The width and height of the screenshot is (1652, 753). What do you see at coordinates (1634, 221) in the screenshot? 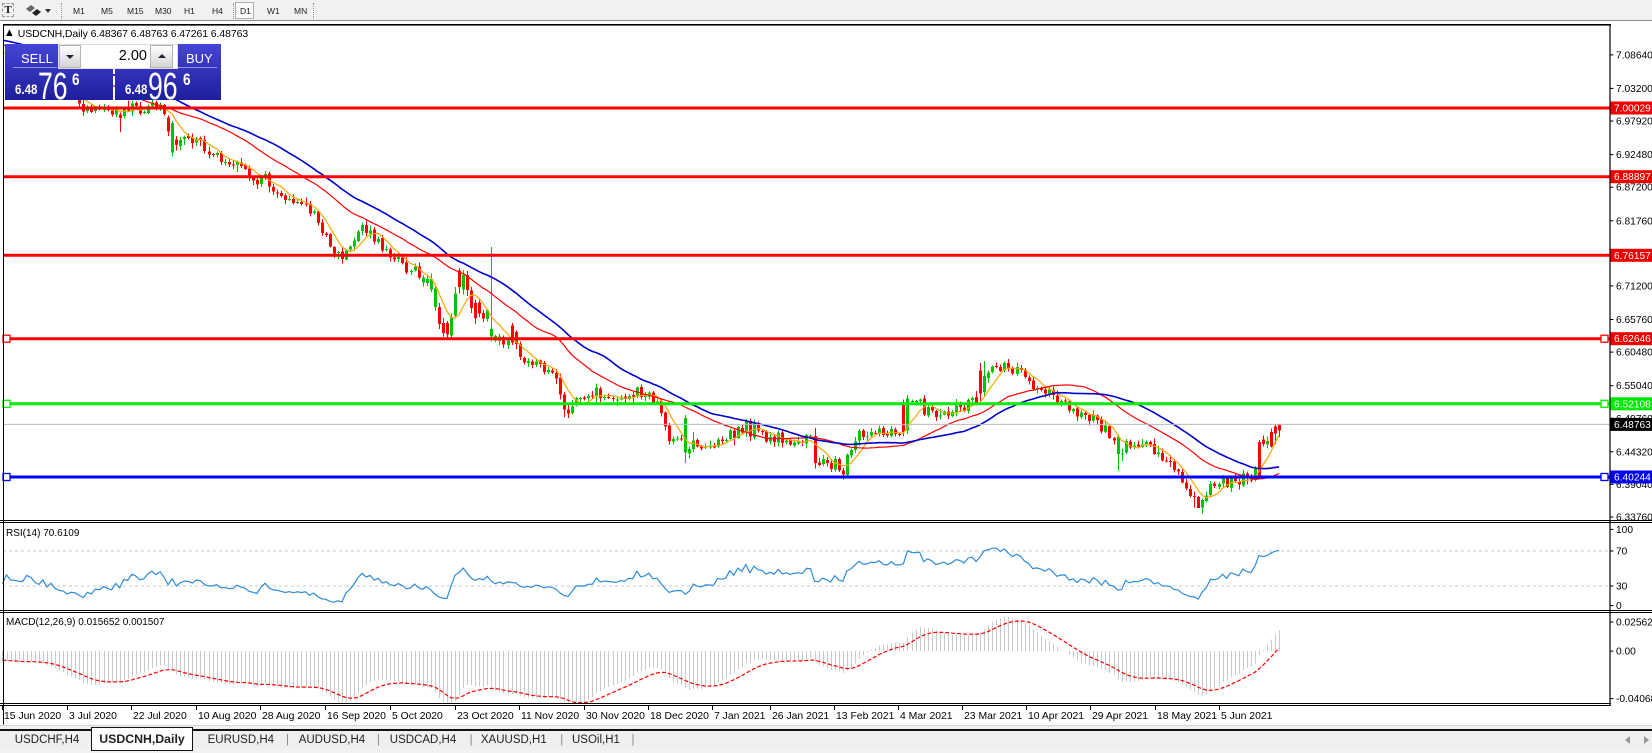
I see `svg-text: 6.81760` at bounding box center [1634, 221].